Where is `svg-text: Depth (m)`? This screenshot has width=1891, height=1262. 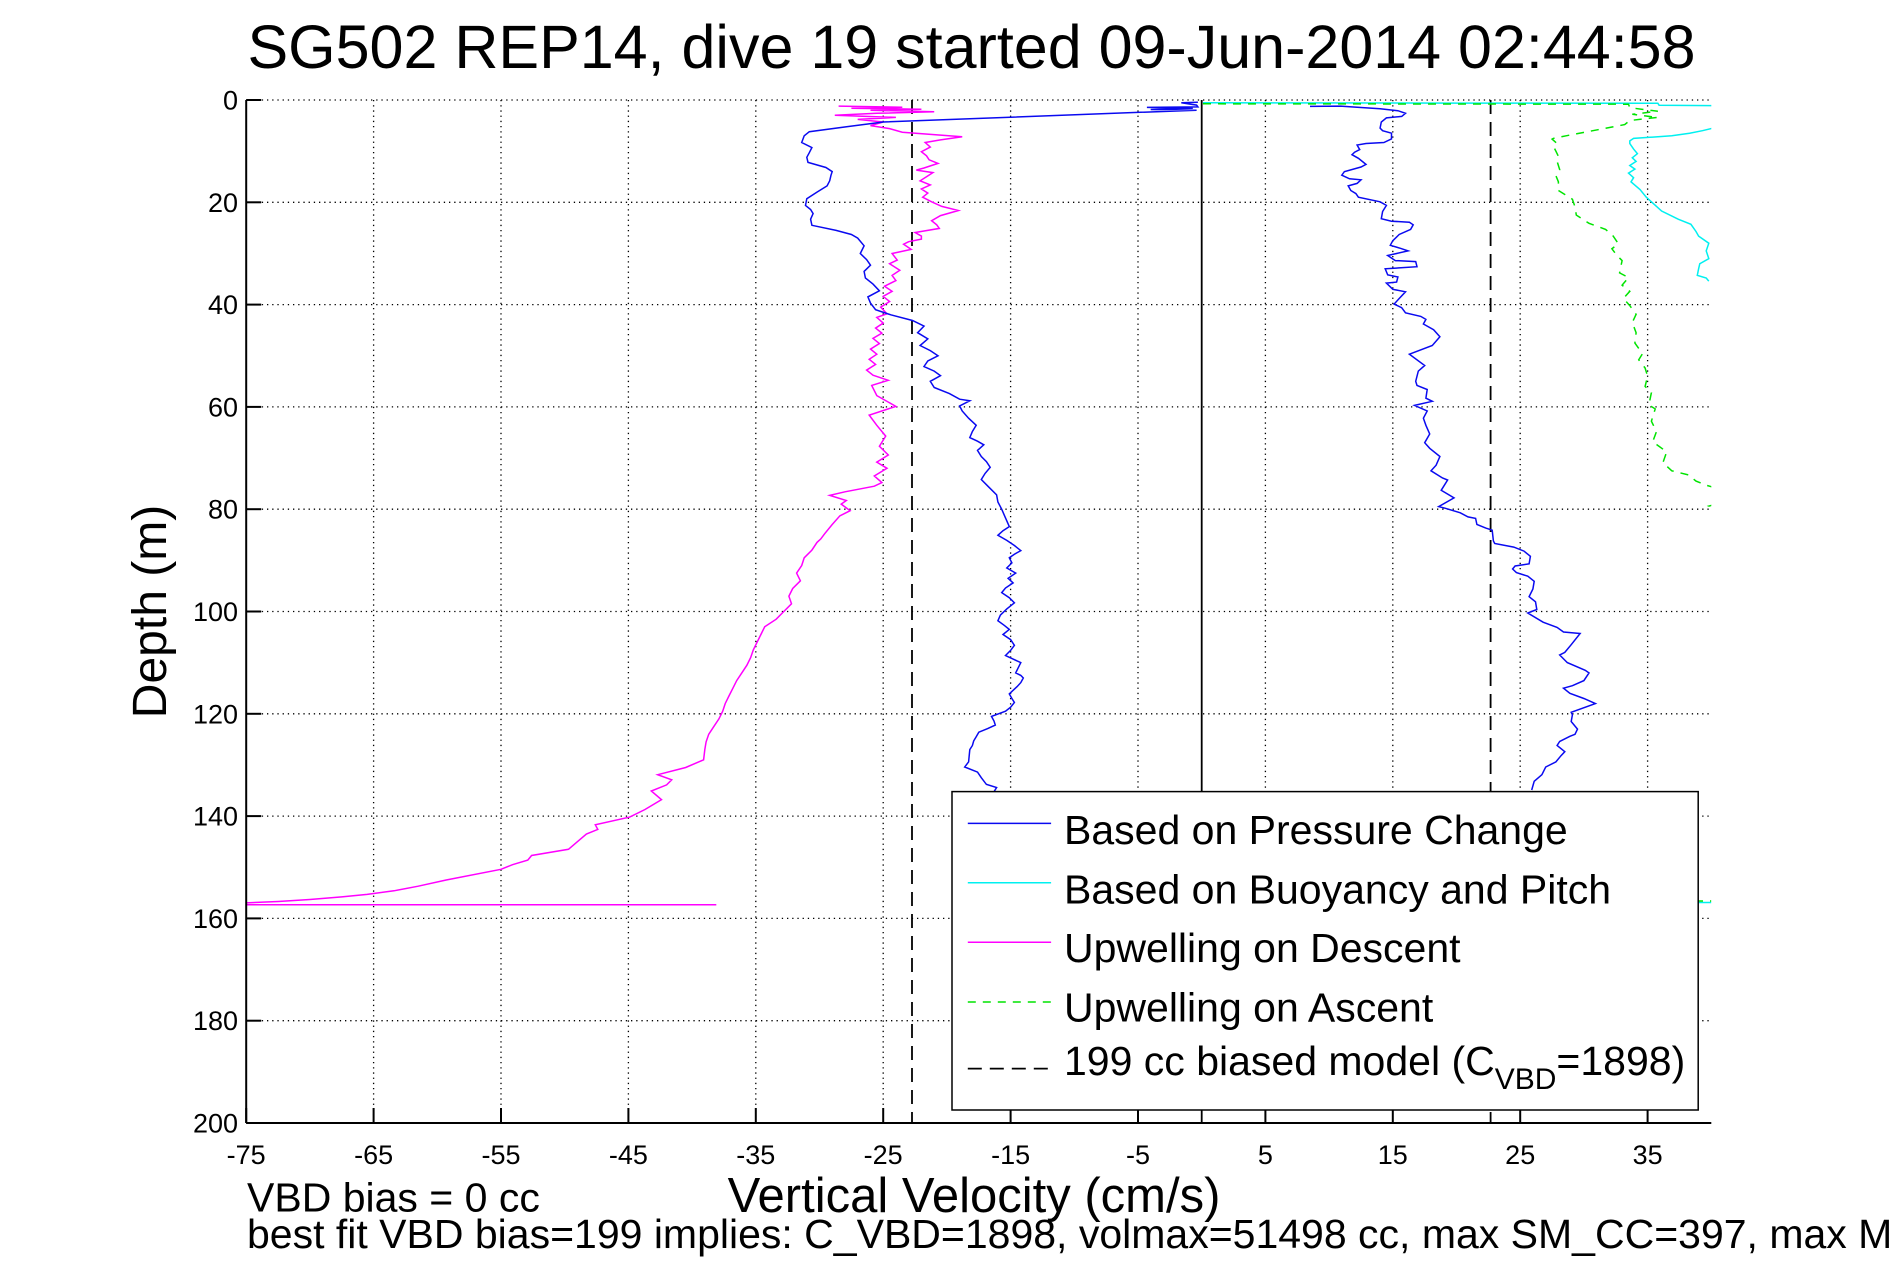
svg-text: Depth (m) is located at coordinates (150, 611).